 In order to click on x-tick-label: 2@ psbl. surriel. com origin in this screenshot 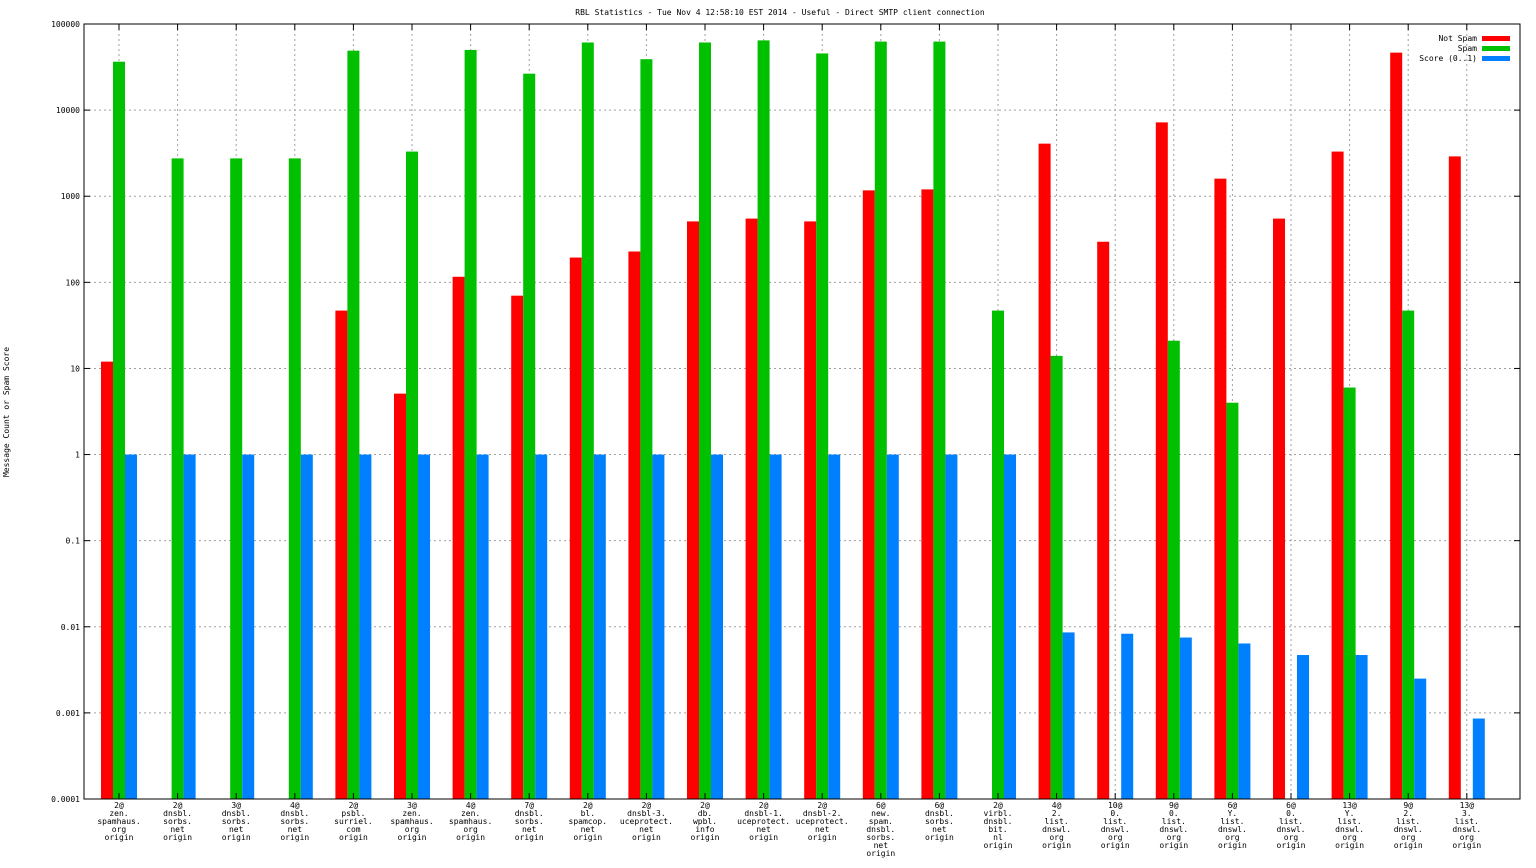, I will do `click(353, 821)`.